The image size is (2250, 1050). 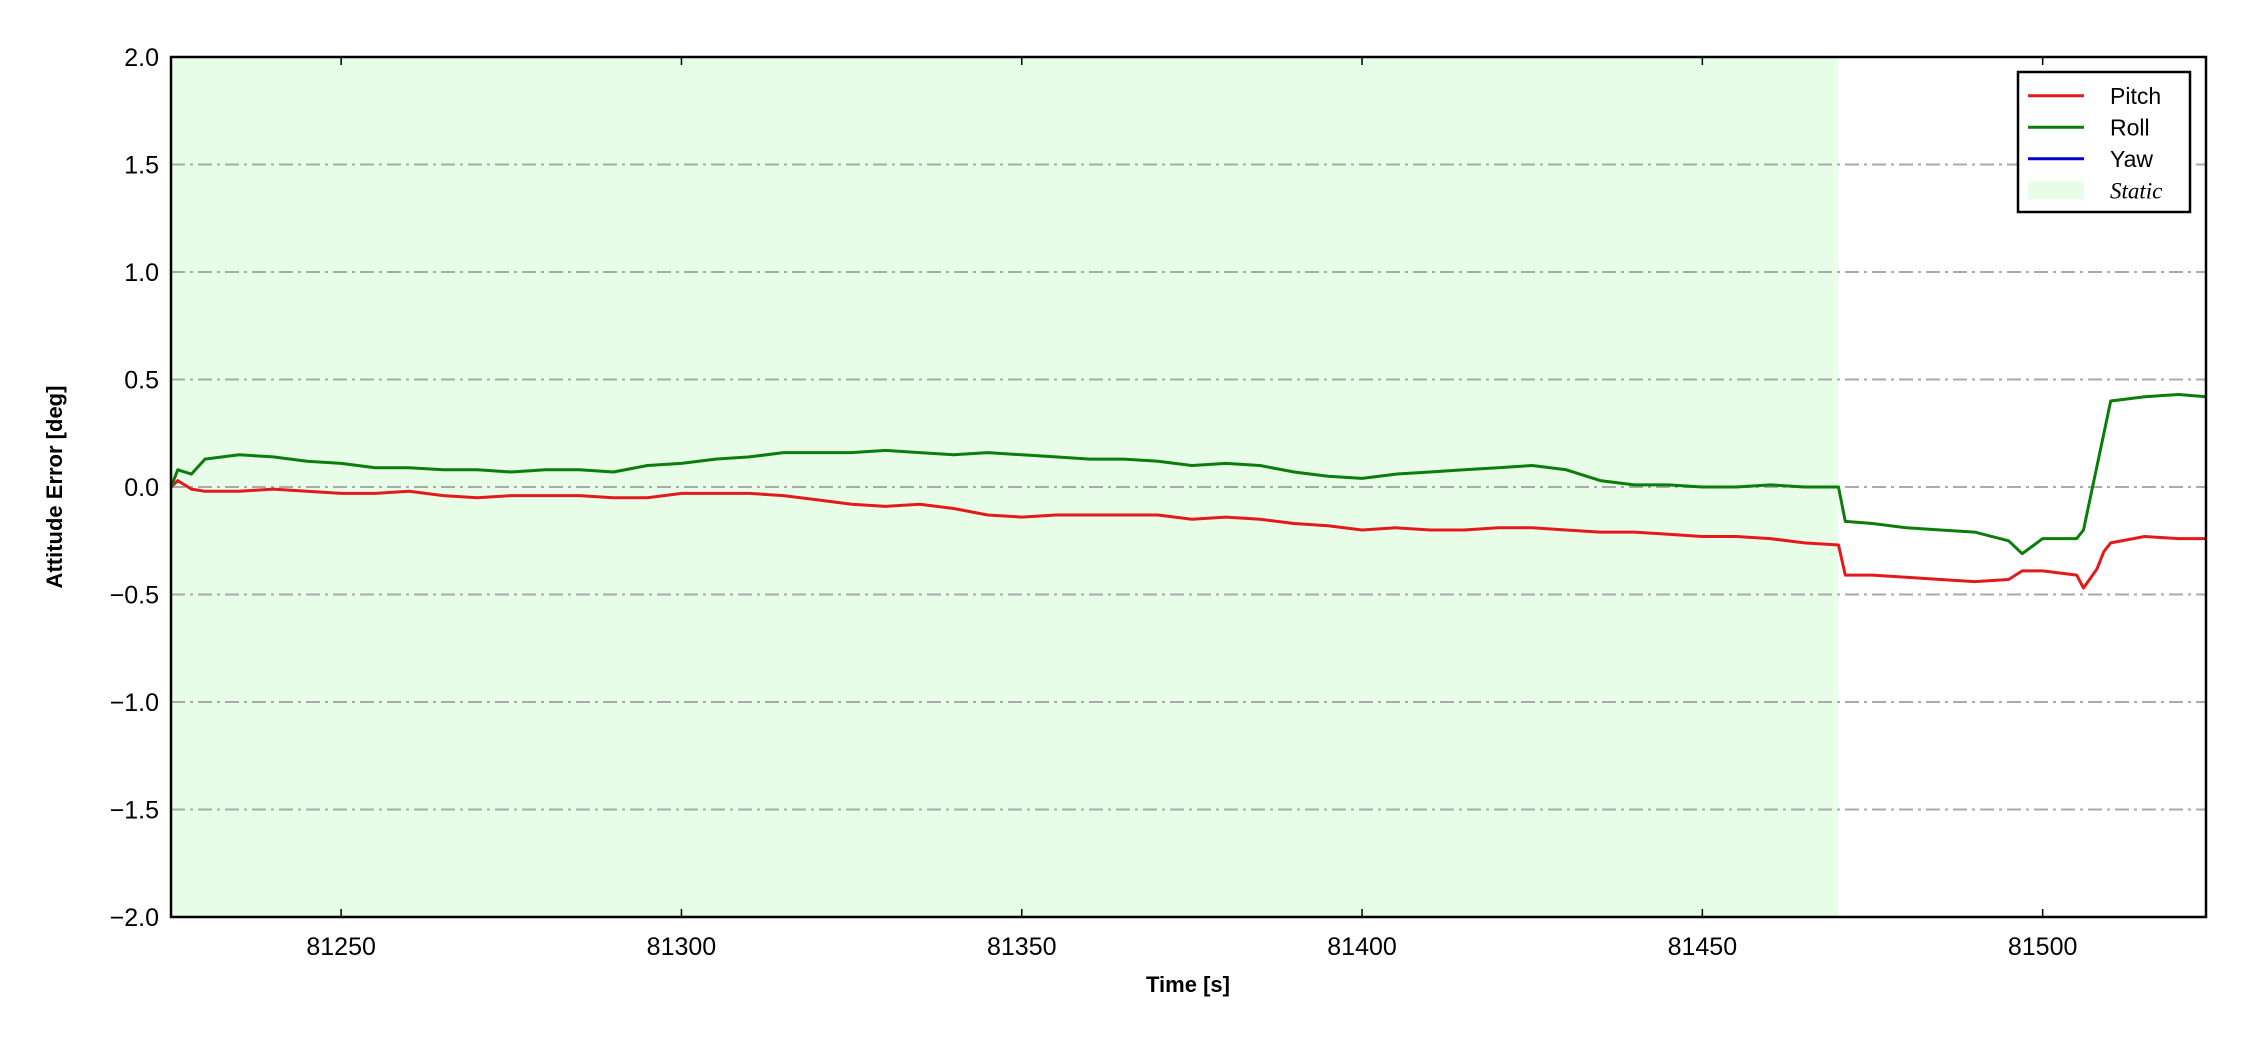 What do you see at coordinates (1187, 534) in the screenshot?
I see `line-pitch` at bounding box center [1187, 534].